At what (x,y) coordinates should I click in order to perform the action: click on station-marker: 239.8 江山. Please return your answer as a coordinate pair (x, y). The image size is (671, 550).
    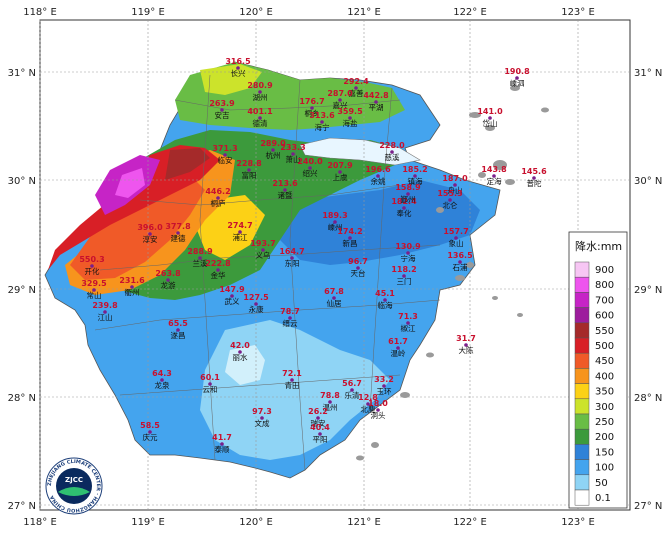
    Looking at the image, I should click on (105, 311).